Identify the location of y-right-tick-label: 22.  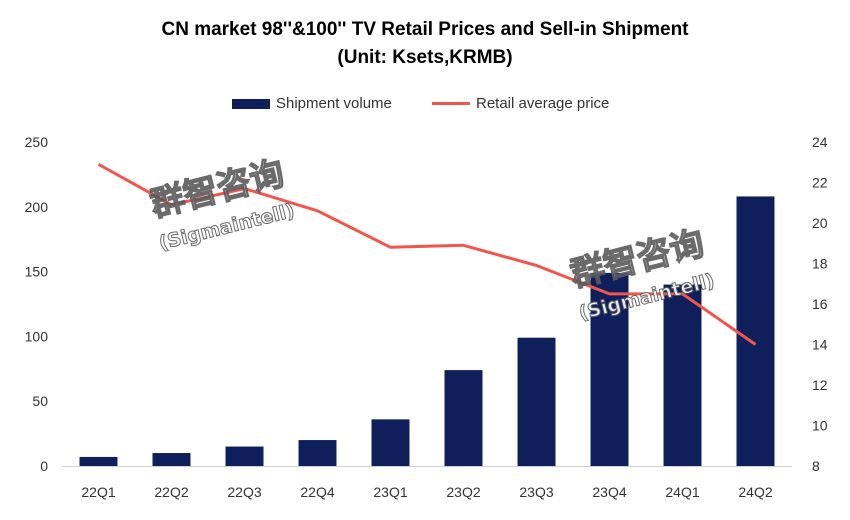
(820, 183).